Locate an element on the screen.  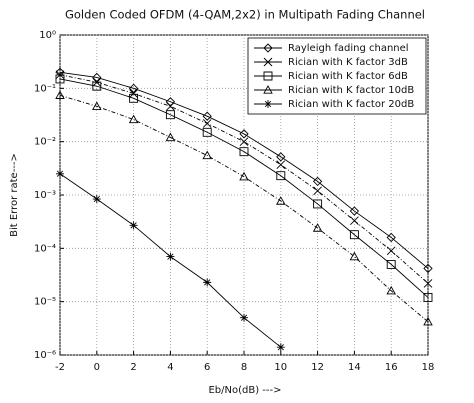
y-tick-label: 10⁻¹ is located at coordinates (45, 88).